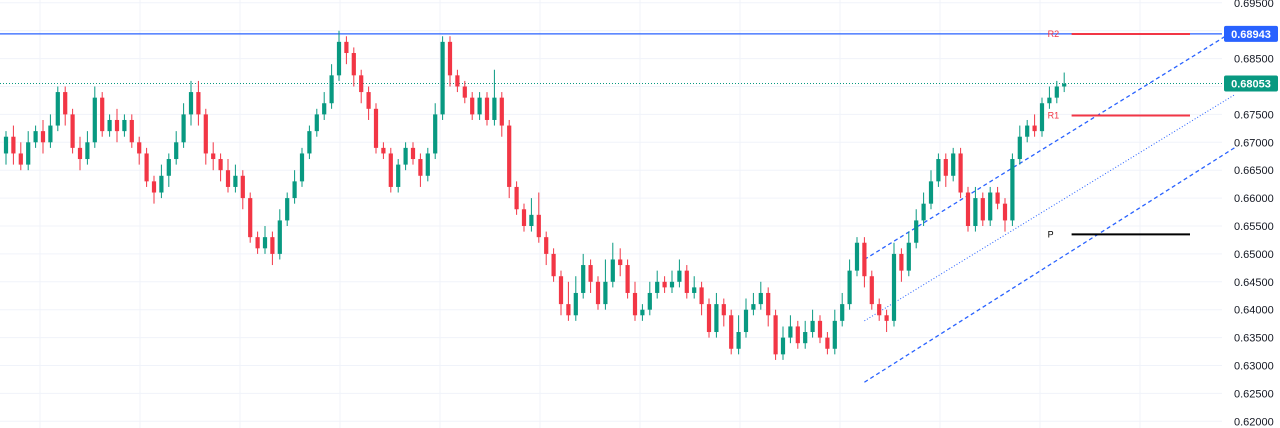 This screenshot has width=1280, height=428. I want to click on y-tick-label: 0.65000, so click(1254, 255).